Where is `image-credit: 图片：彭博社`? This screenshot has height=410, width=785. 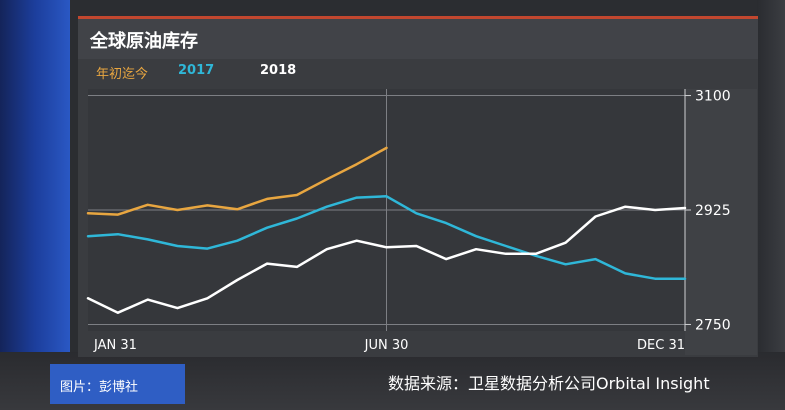 image-credit: 图片：彭博社 is located at coordinates (99, 387).